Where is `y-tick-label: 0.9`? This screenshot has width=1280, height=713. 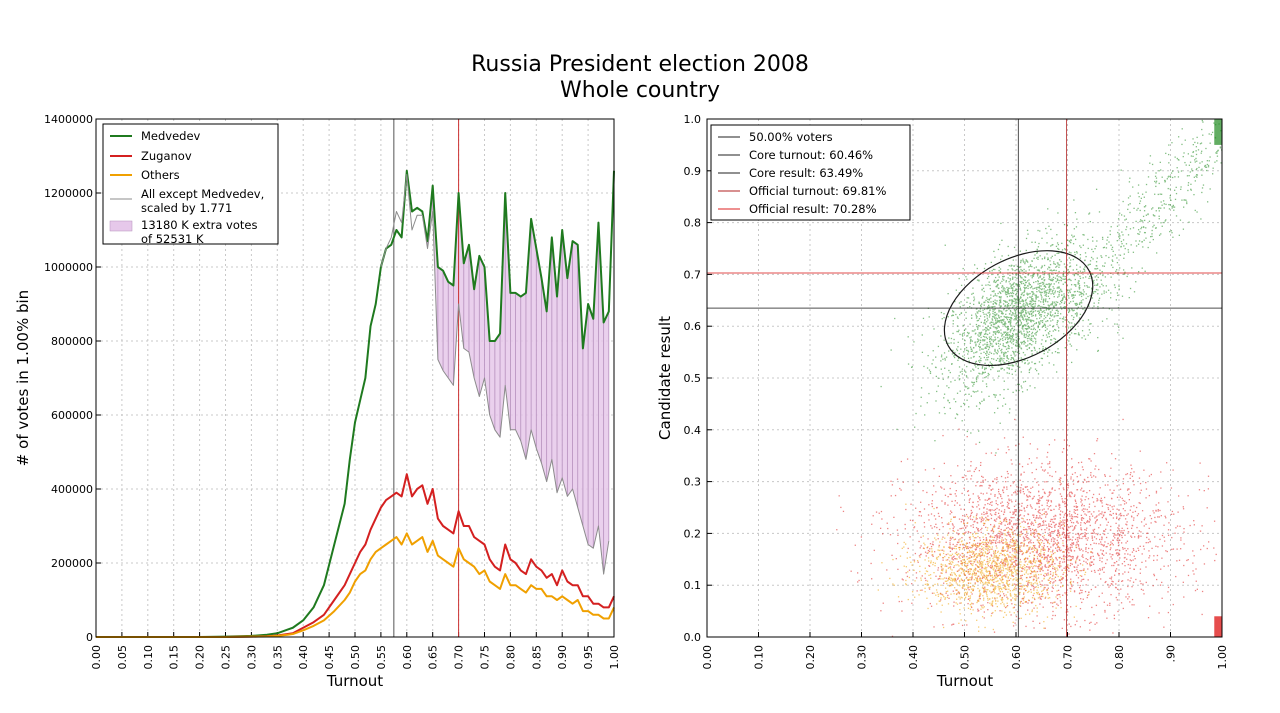
y-tick-label: 0.9 is located at coordinates (693, 171).